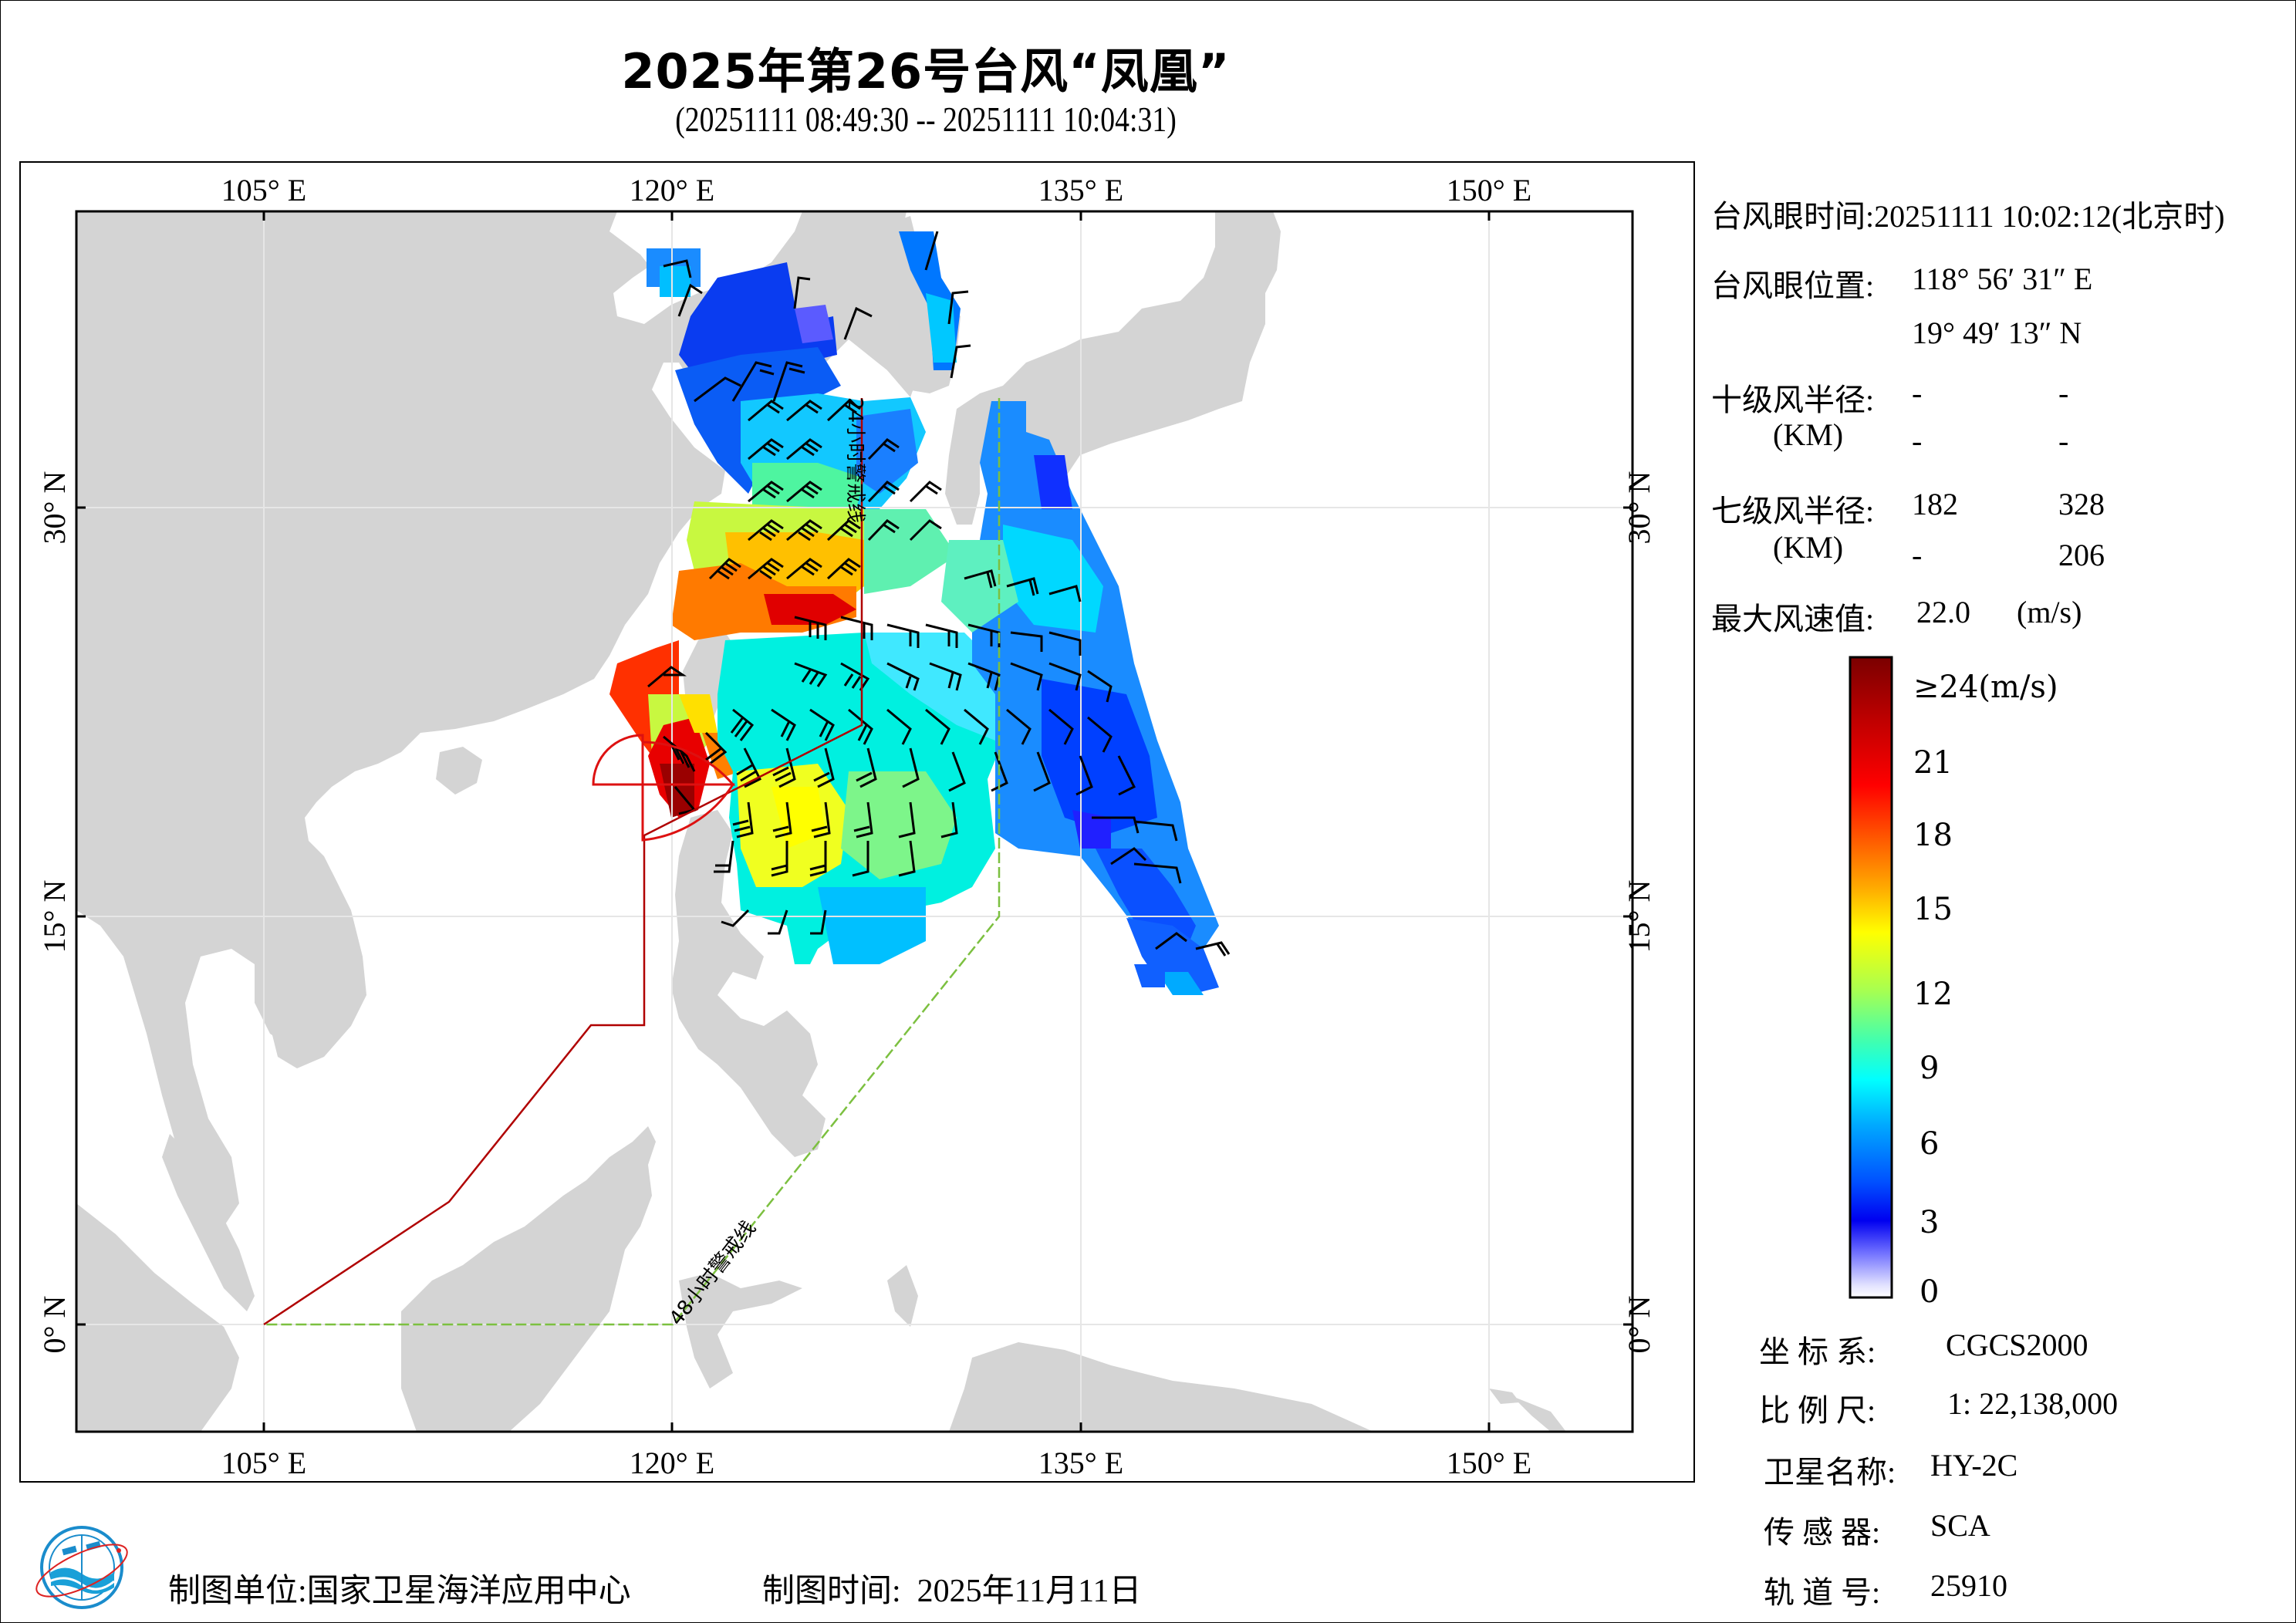 The height and width of the screenshot is (1623, 2296). What do you see at coordinates (1080, 190) in the screenshot?
I see `lon-label-top: 135° E` at bounding box center [1080, 190].